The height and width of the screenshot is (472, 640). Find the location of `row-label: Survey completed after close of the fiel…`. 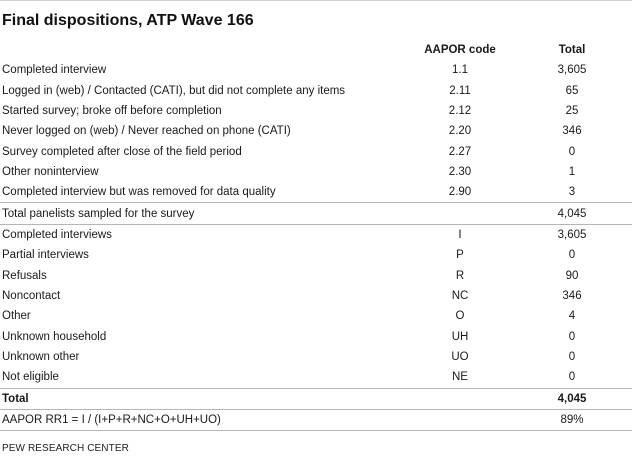

row-label: Survey completed after close of the fiel… is located at coordinates (122, 151).